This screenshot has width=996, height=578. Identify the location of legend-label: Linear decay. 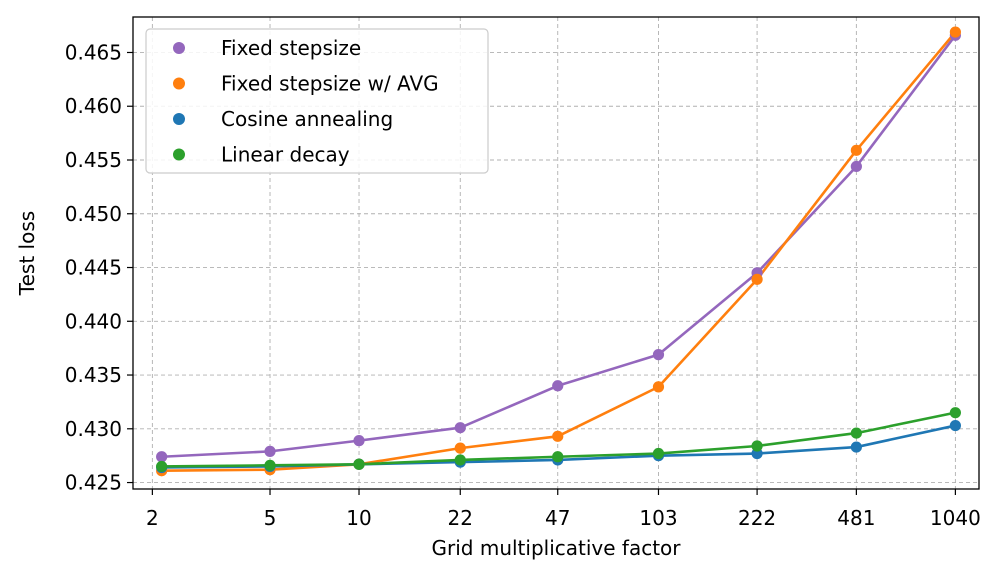
(285, 155).